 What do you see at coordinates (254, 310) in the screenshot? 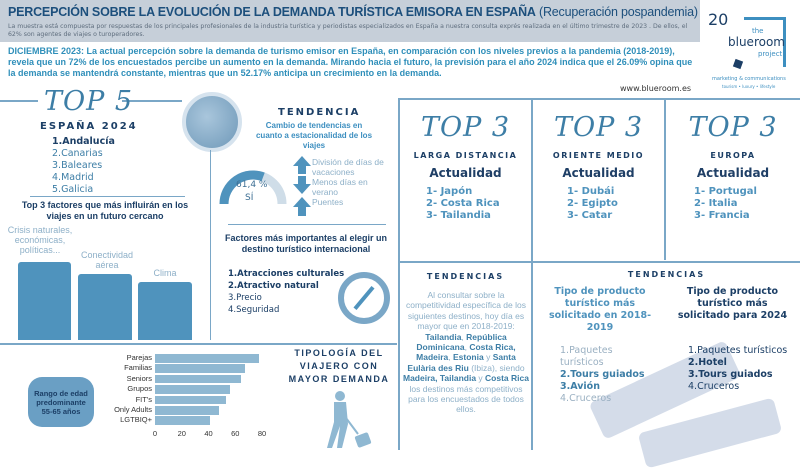
I see `list-item: 4.Seguridad` at bounding box center [254, 310].